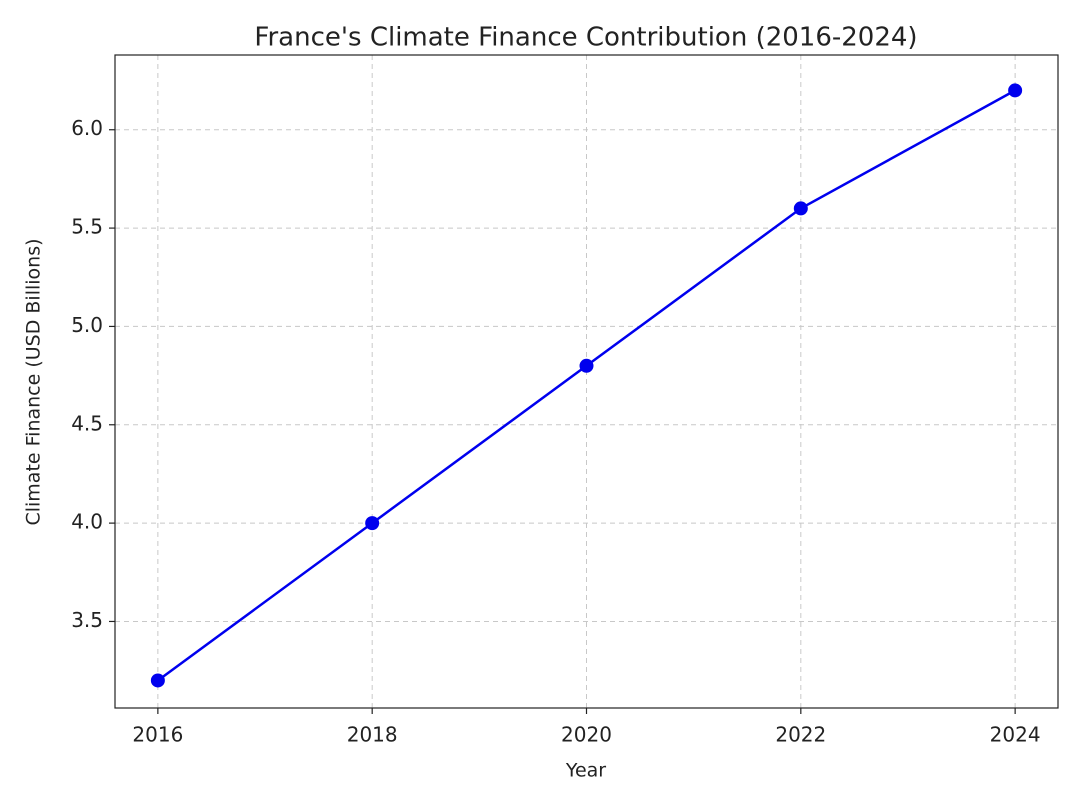 This screenshot has width=1080, height=799. I want to click on y-tick-label: 6.0, so click(87, 128).